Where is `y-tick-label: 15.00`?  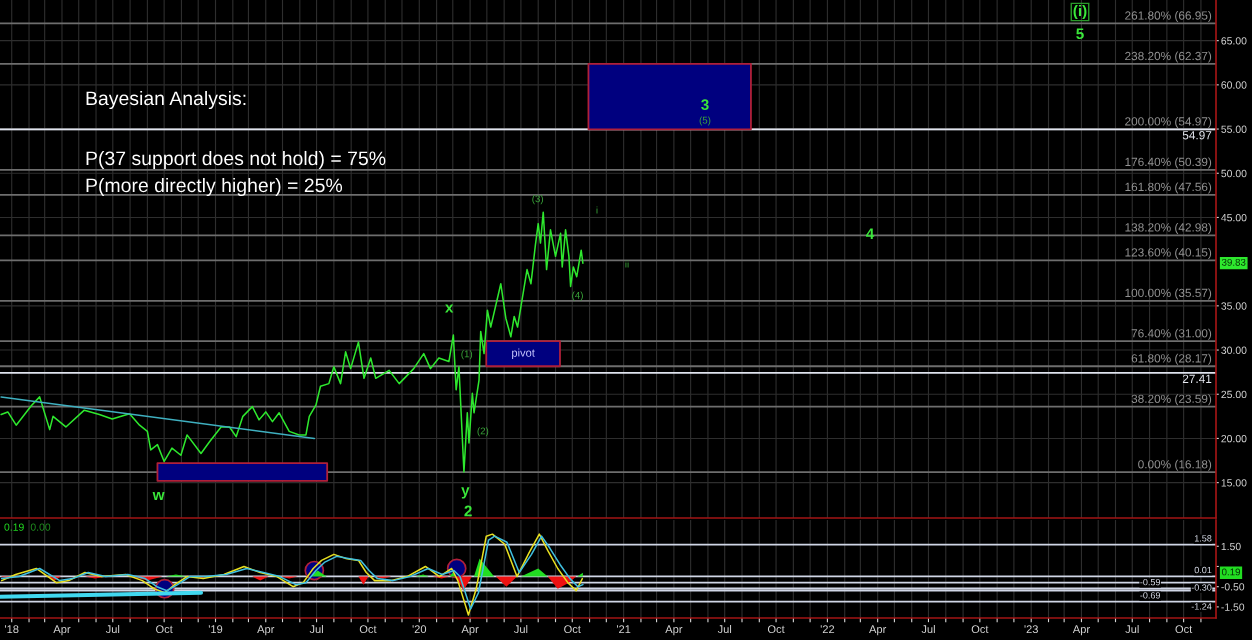 y-tick-label: 15.00 is located at coordinates (1234, 483).